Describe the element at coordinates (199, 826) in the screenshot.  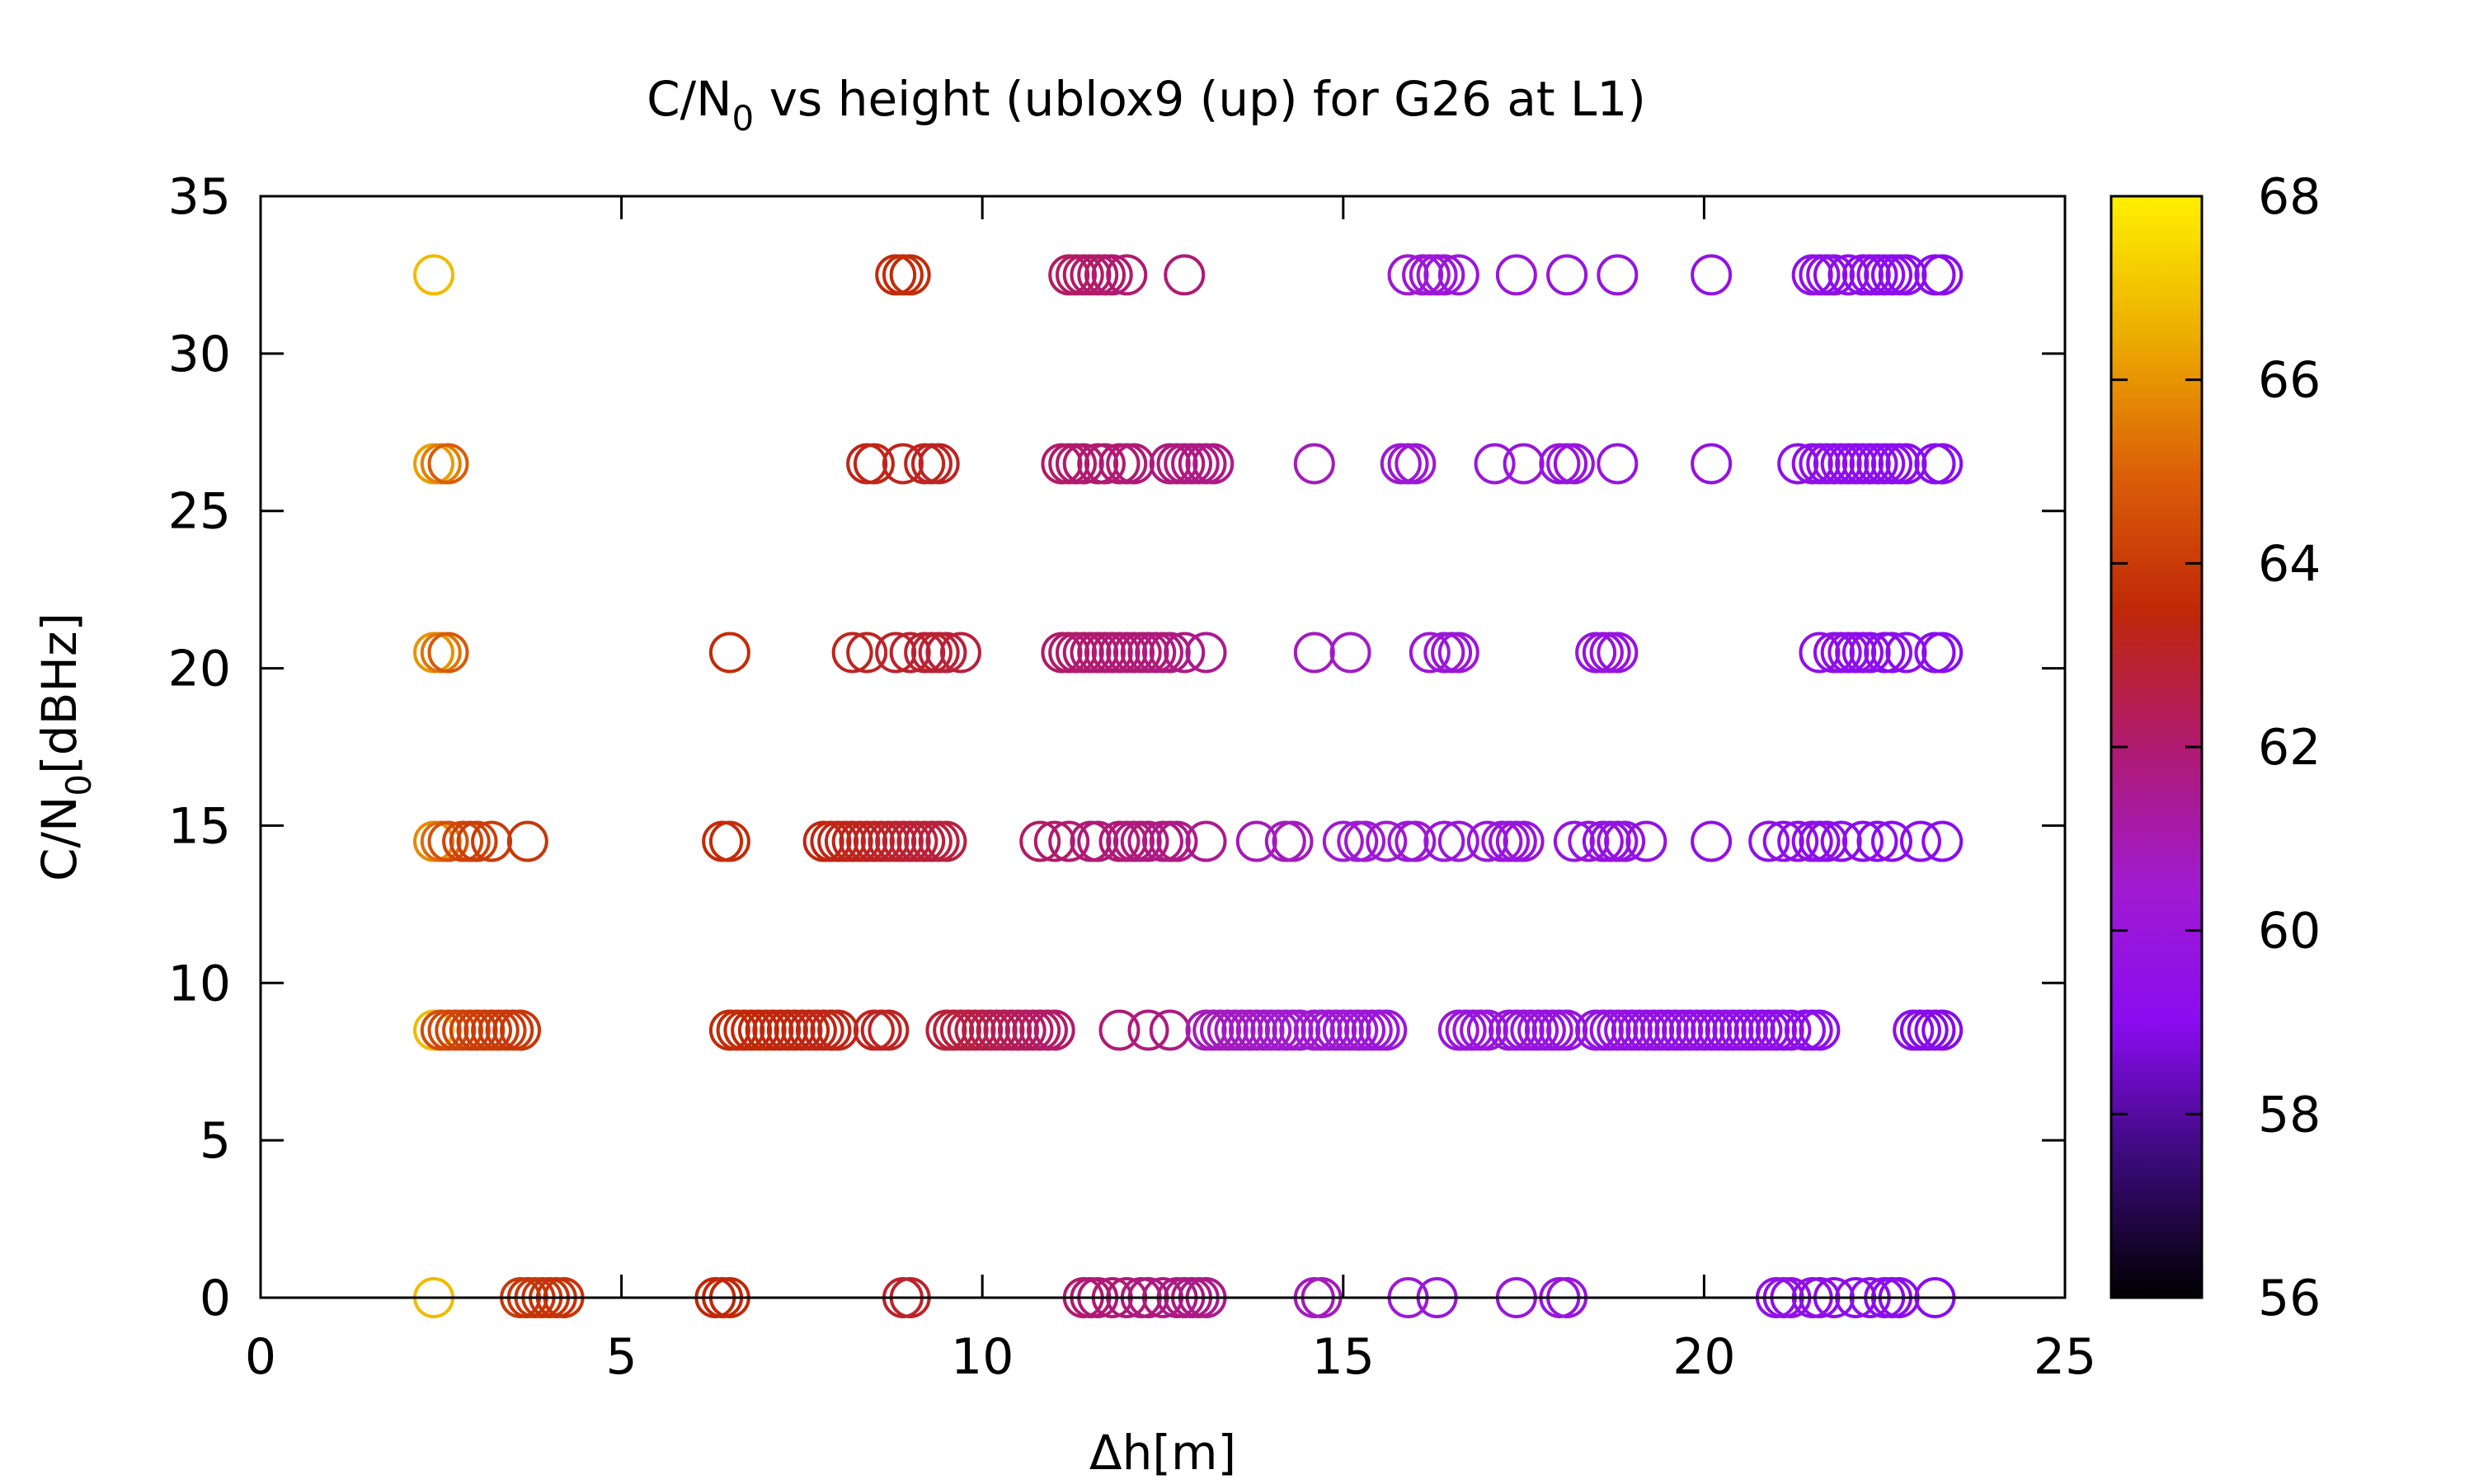
I see `y-tick-label: 15` at that location.